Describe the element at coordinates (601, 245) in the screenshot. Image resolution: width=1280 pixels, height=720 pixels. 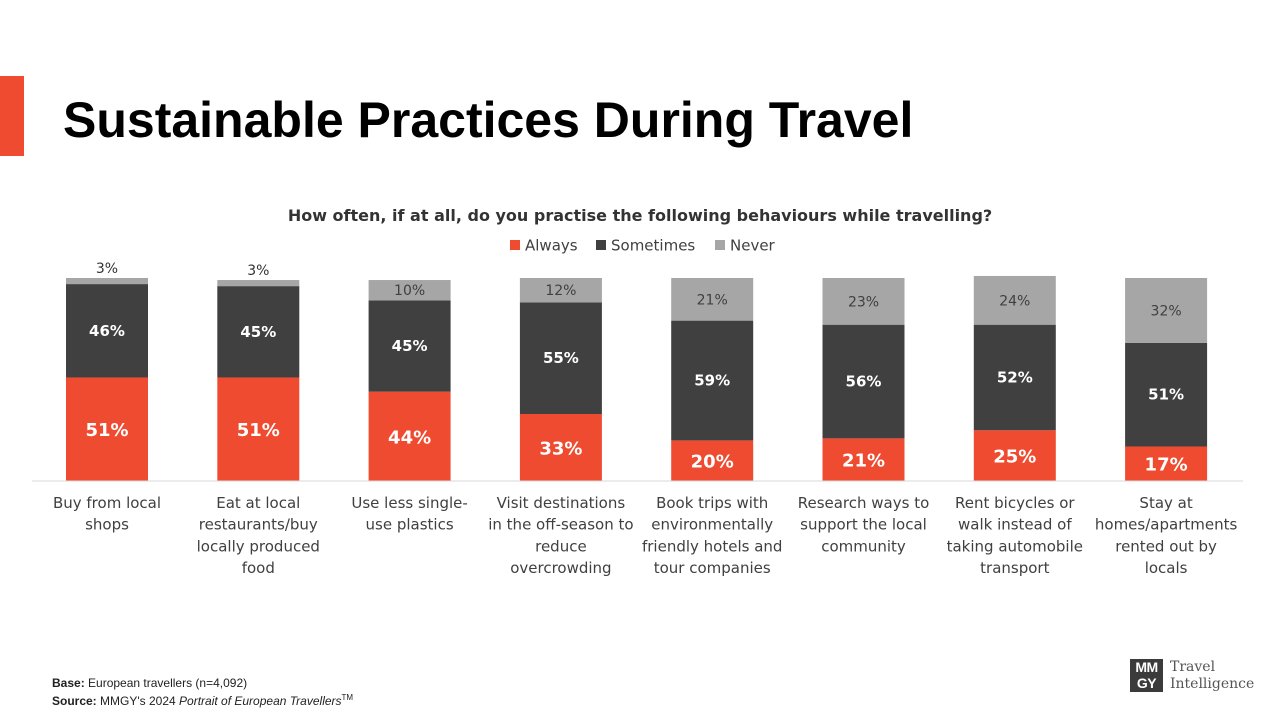
I see `legend-swatch-sometimes` at that location.